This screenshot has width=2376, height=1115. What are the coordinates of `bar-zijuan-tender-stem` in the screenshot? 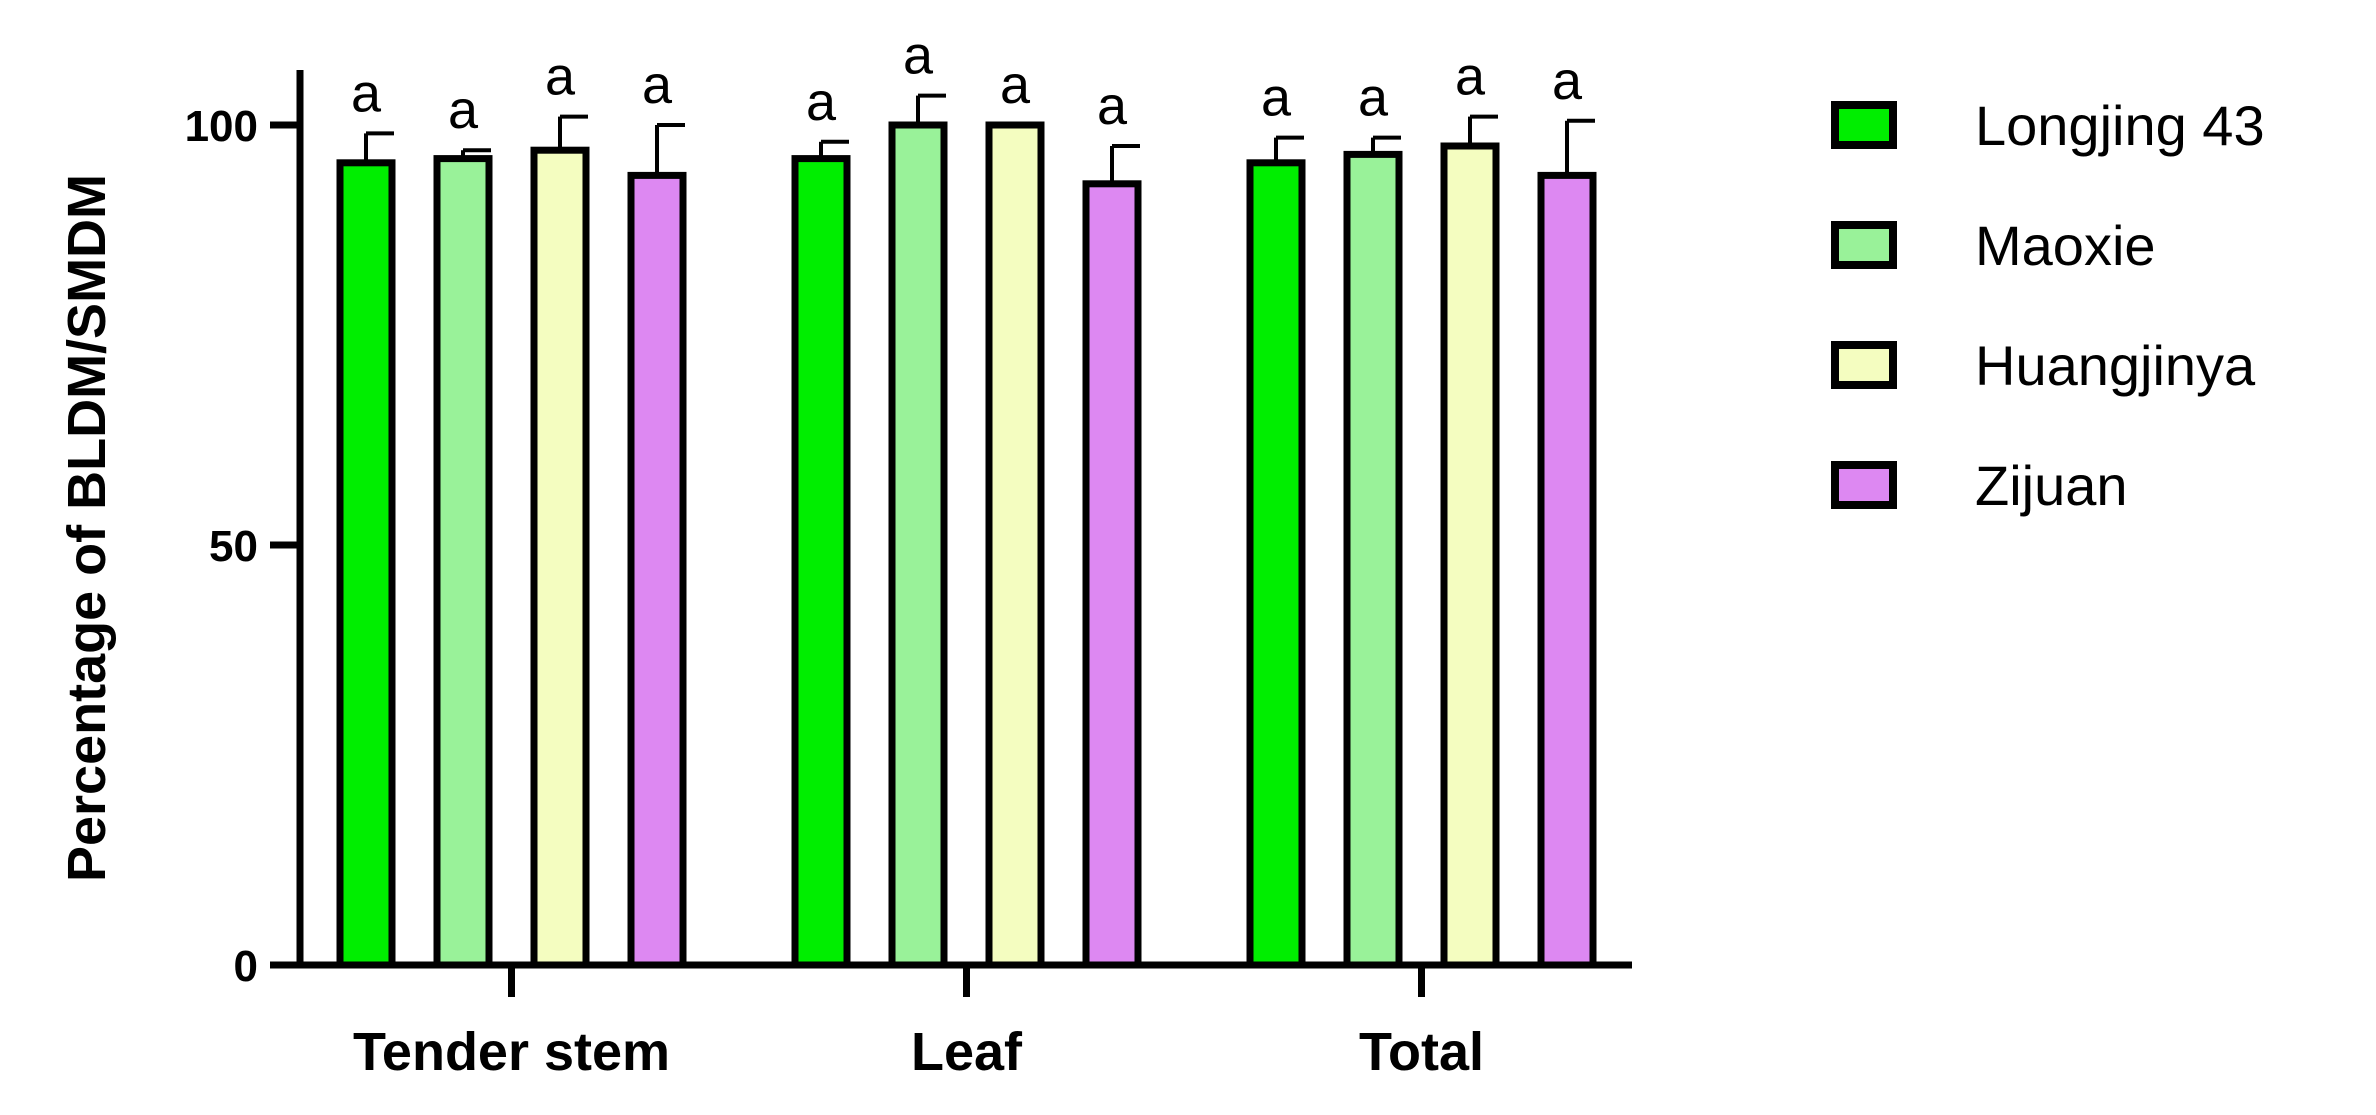 It's located at (657, 570).